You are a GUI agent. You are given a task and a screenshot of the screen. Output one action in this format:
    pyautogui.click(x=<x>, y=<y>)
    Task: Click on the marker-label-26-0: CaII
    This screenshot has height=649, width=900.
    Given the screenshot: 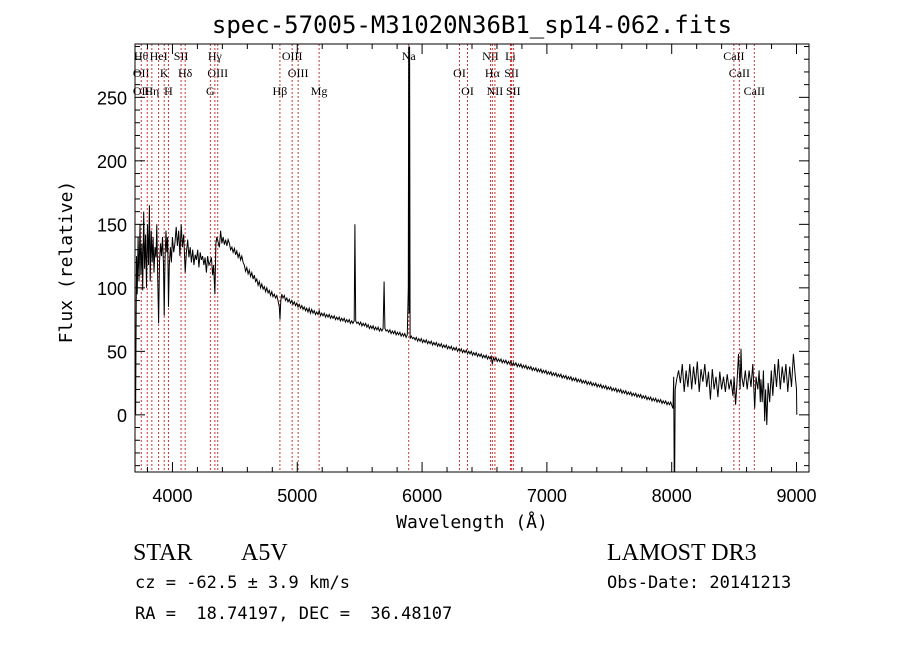 What is the action you would take?
    pyautogui.click(x=754, y=91)
    